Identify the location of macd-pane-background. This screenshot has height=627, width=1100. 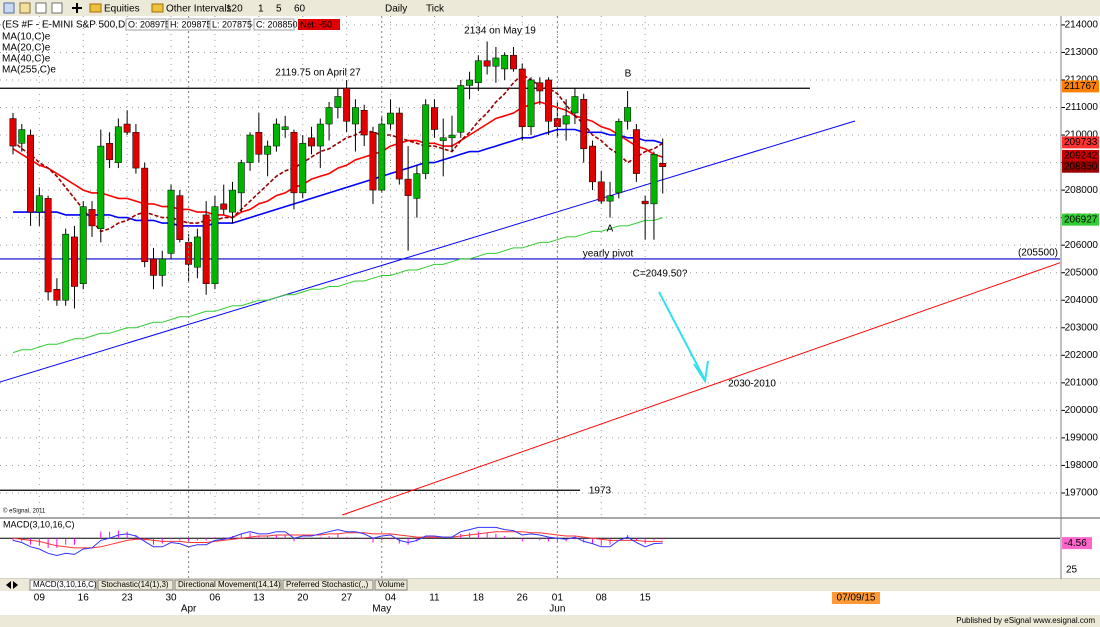
(550, 548).